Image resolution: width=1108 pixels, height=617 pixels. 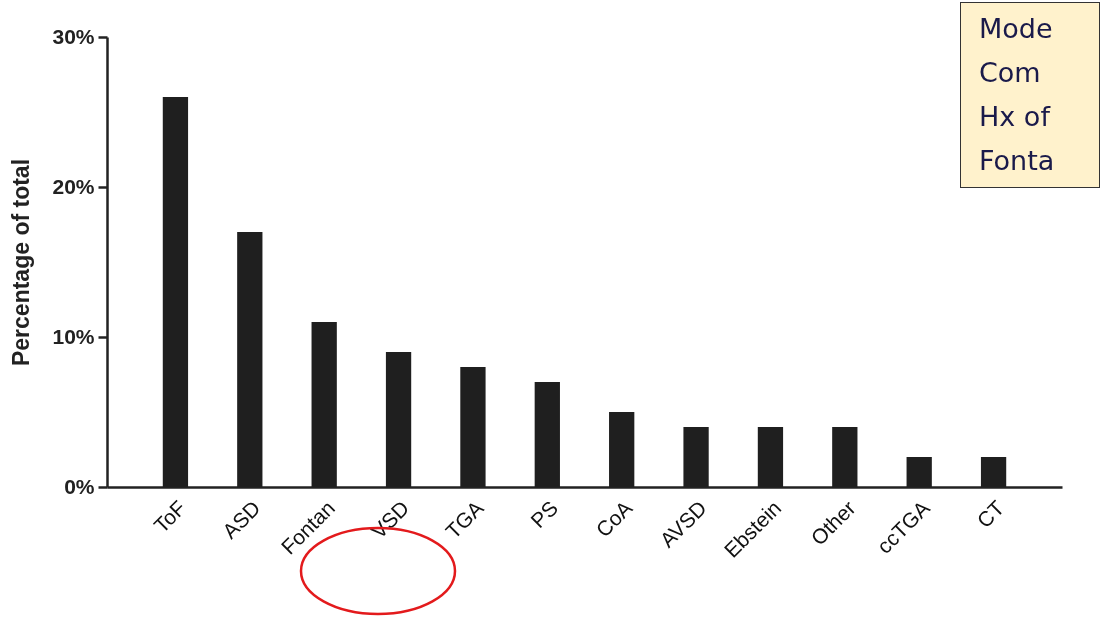 I want to click on x-tick-label: PS, so click(x=544, y=514).